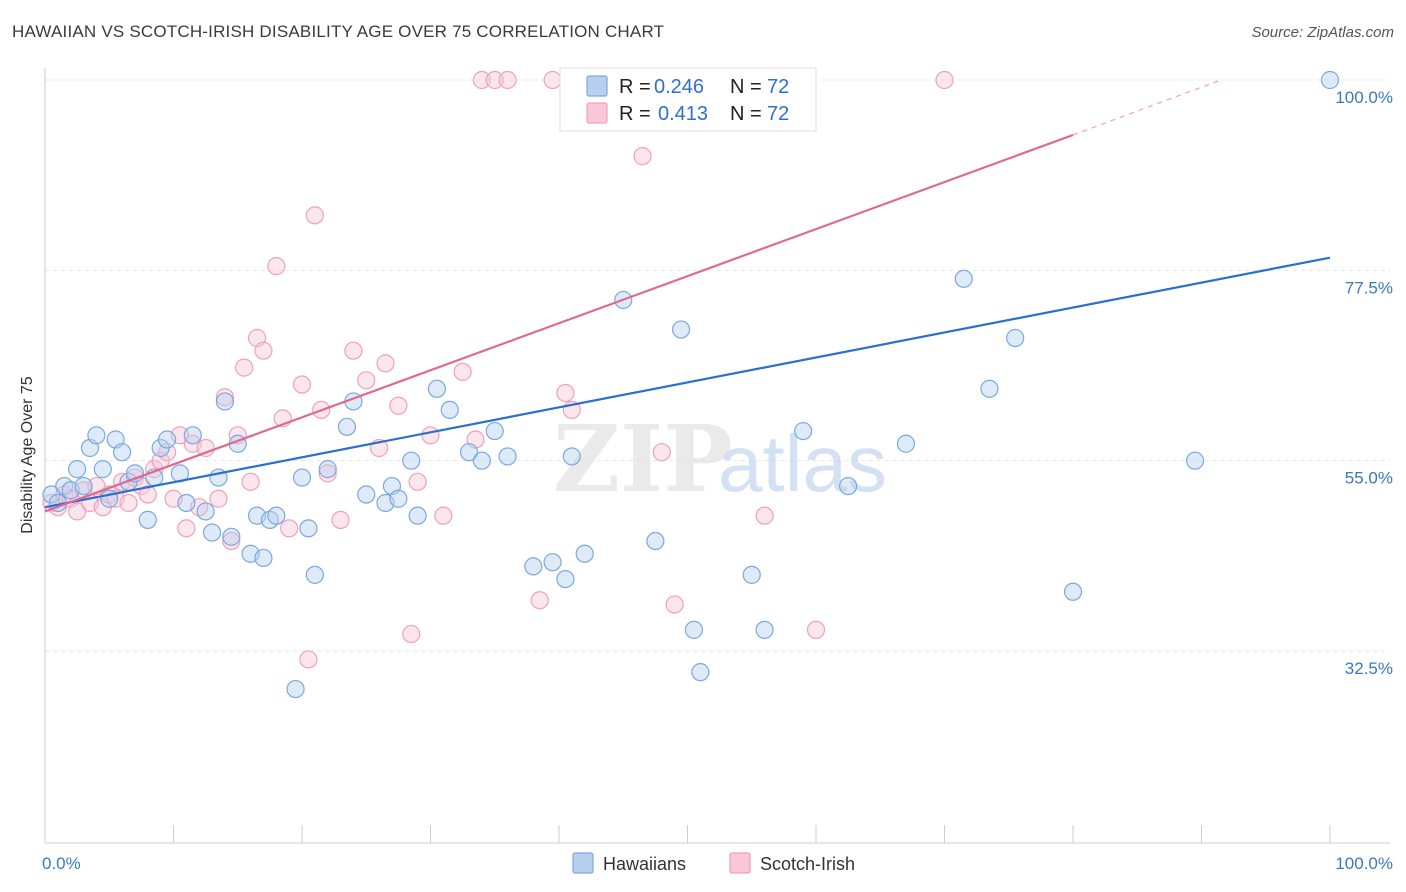  What do you see at coordinates (807, 864) in the screenshot?
I see `legend-label-scotch-irish: Scotch-Irish` at bounding box center [807, 864].